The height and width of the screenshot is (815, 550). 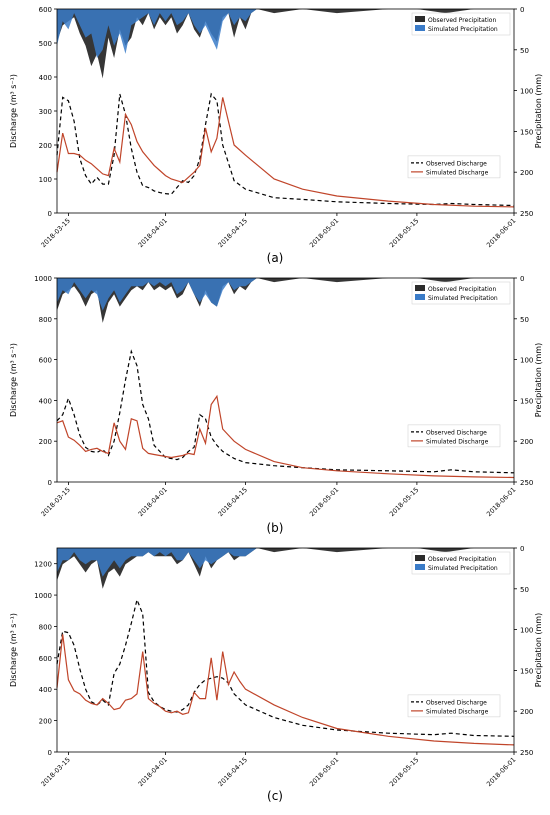 I want to click on y2-axis-label: Precipitation (mm), so click(x=538, y=111).